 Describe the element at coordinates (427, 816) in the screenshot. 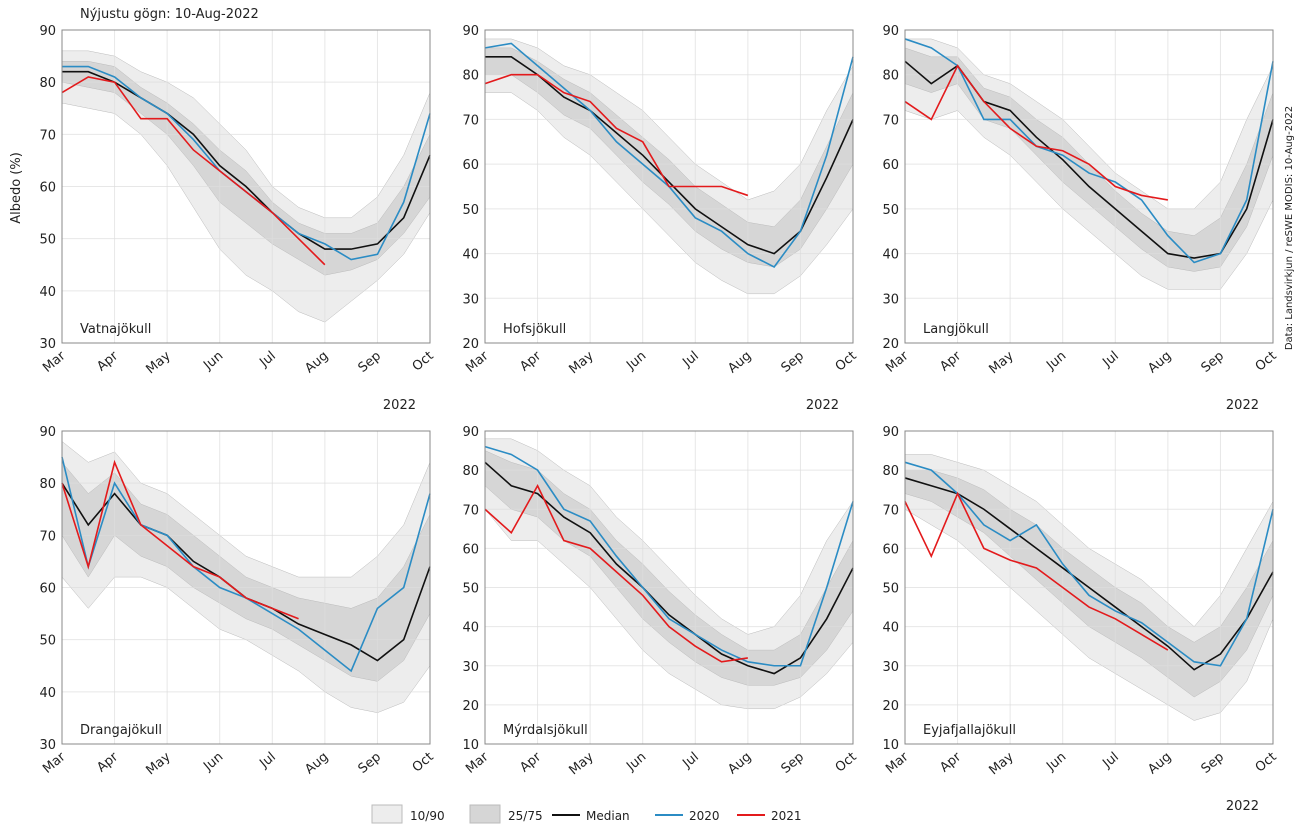

I see `legend-label: 10/90` at that location.